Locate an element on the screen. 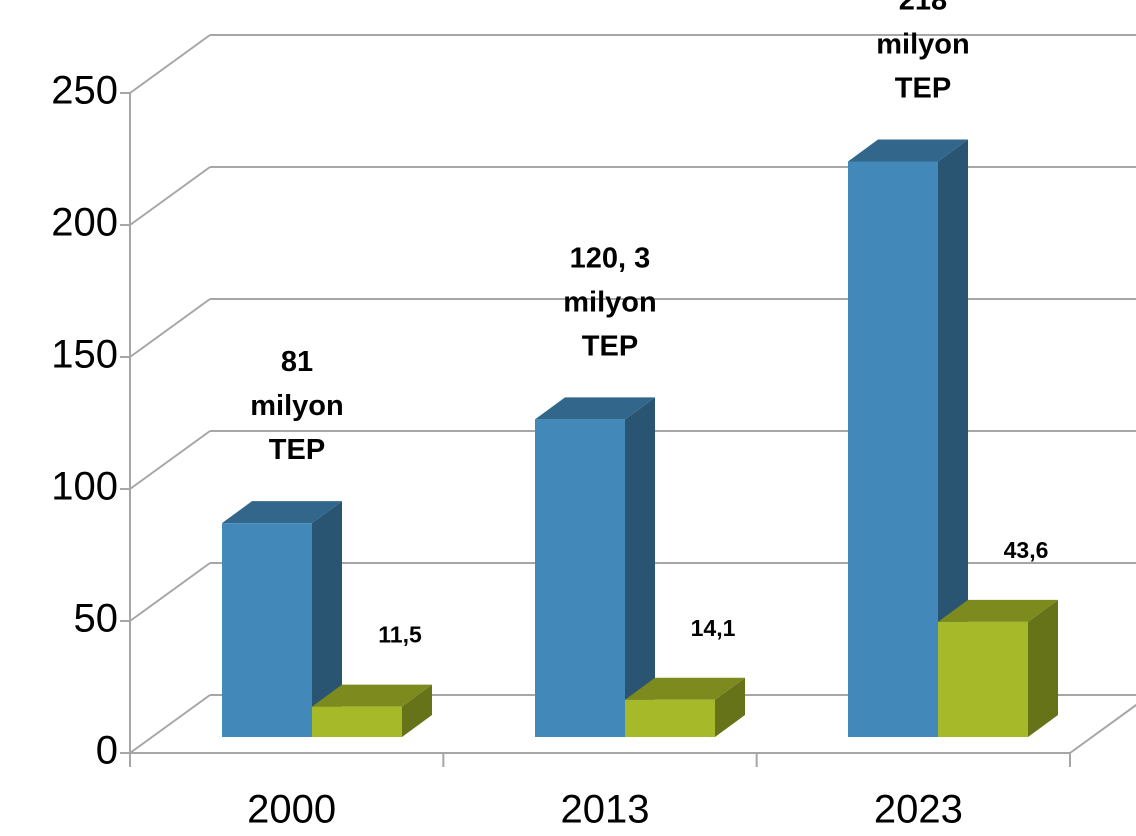 Image resolution: width=1136 pixels, height=836 pixels. data-label: 43,6 is located at coordinates (1026, 550).